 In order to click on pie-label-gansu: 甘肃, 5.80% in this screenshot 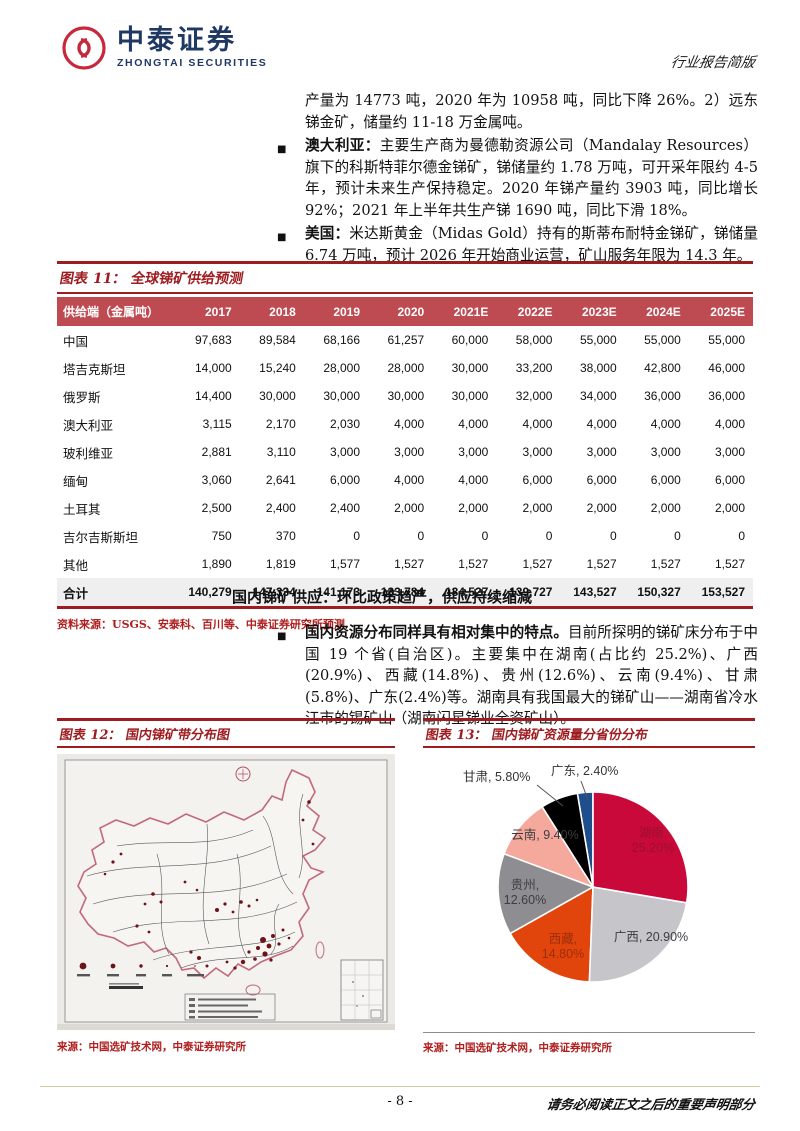, I will do `click(497, 777)`.